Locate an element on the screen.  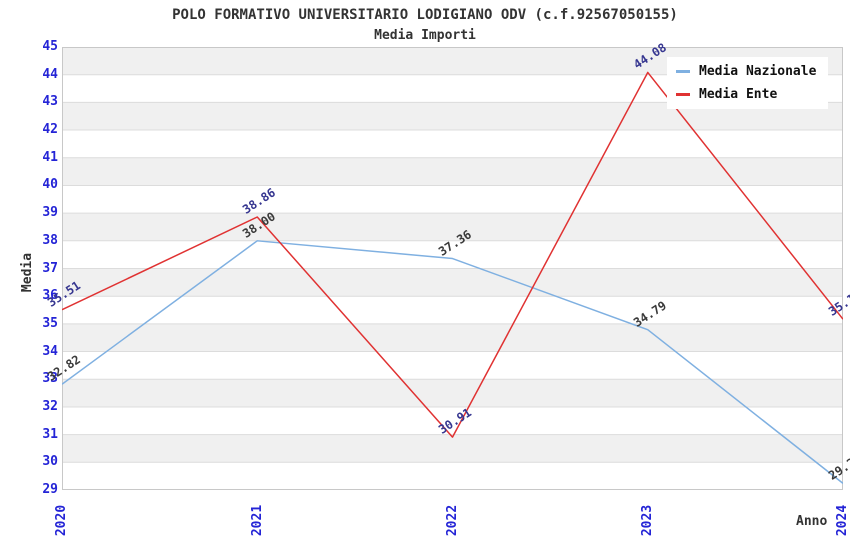
y-tick-label: 42 is located at coordinates (50, 130).